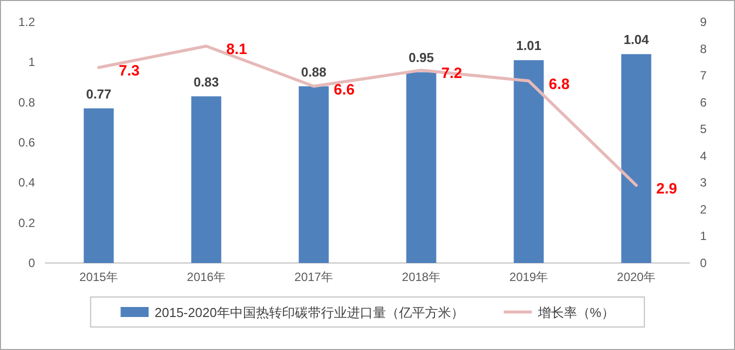 This screenshot has width=735, height=350. I want to click on y2-tick-label: 9, so click(703, 22).